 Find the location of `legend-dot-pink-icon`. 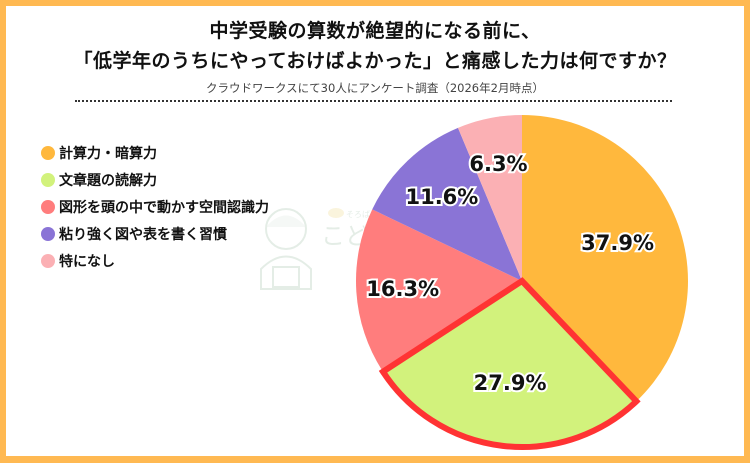

legend-dot-pink-icon is located at coordinates (48, 260).